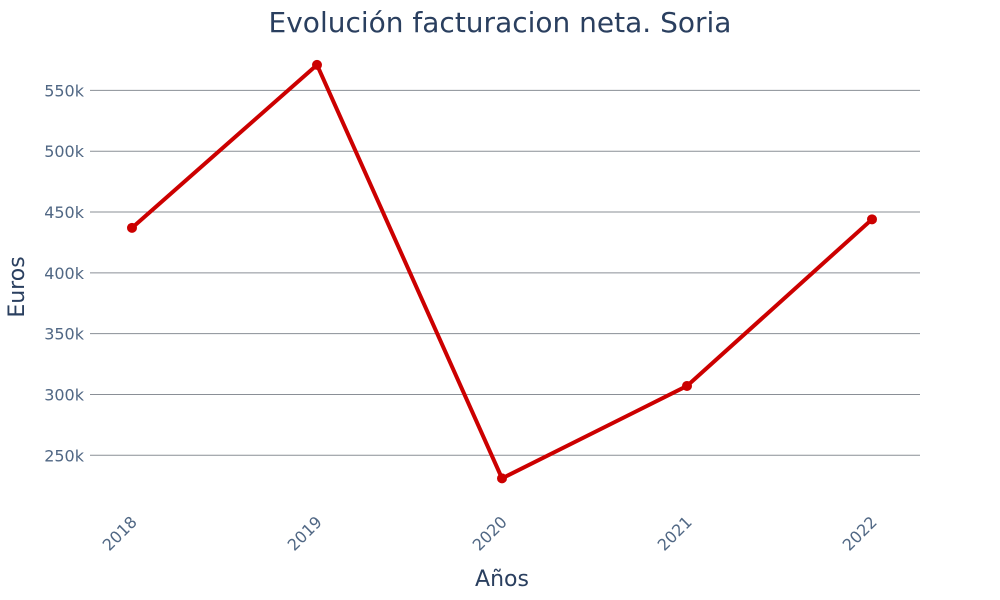 This screenshot has width=1000, height=600. What do you see at coordinates (860, 533) in the screenshot?
I see `x-tick-label: 2022` at bounding box center [860, 533].